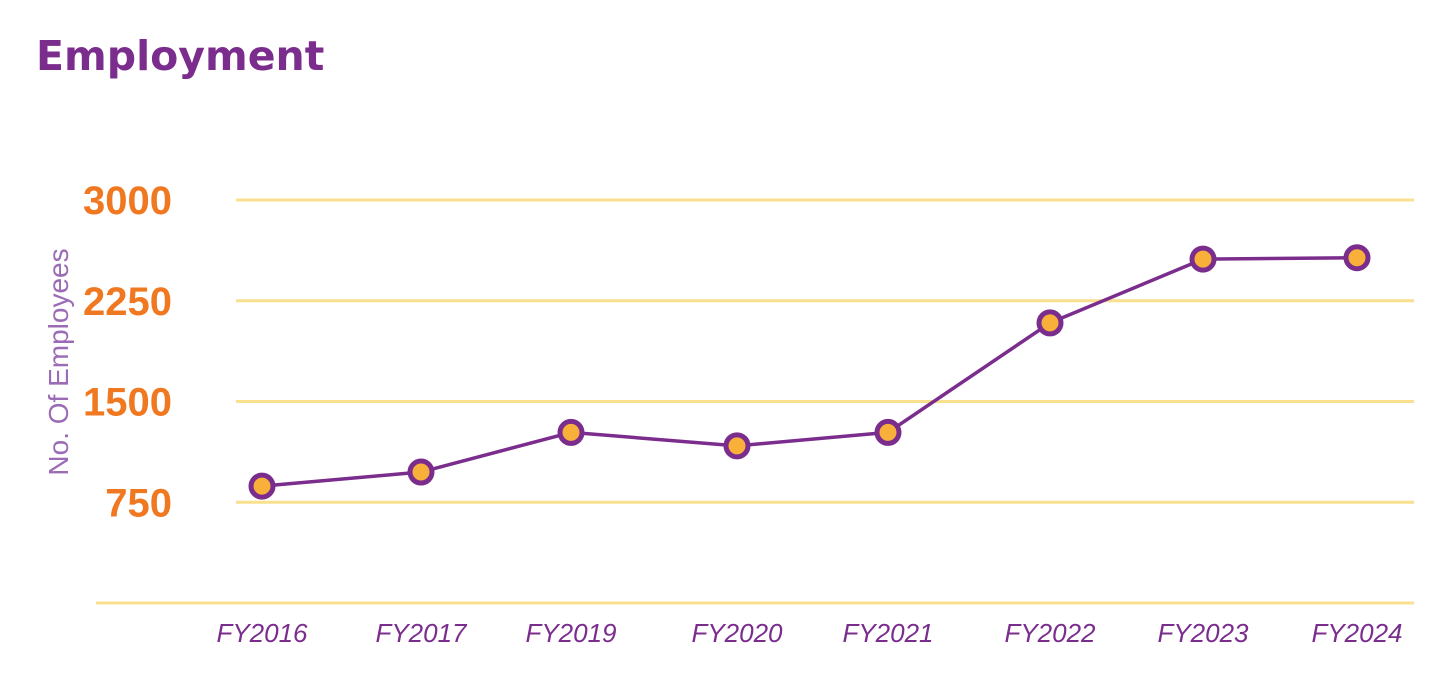 This screenshot has width=1456, height=680. Describe the element at coordinates (262, 633) in the screenshot. I see `x-tick-label: FY2016` at that location.